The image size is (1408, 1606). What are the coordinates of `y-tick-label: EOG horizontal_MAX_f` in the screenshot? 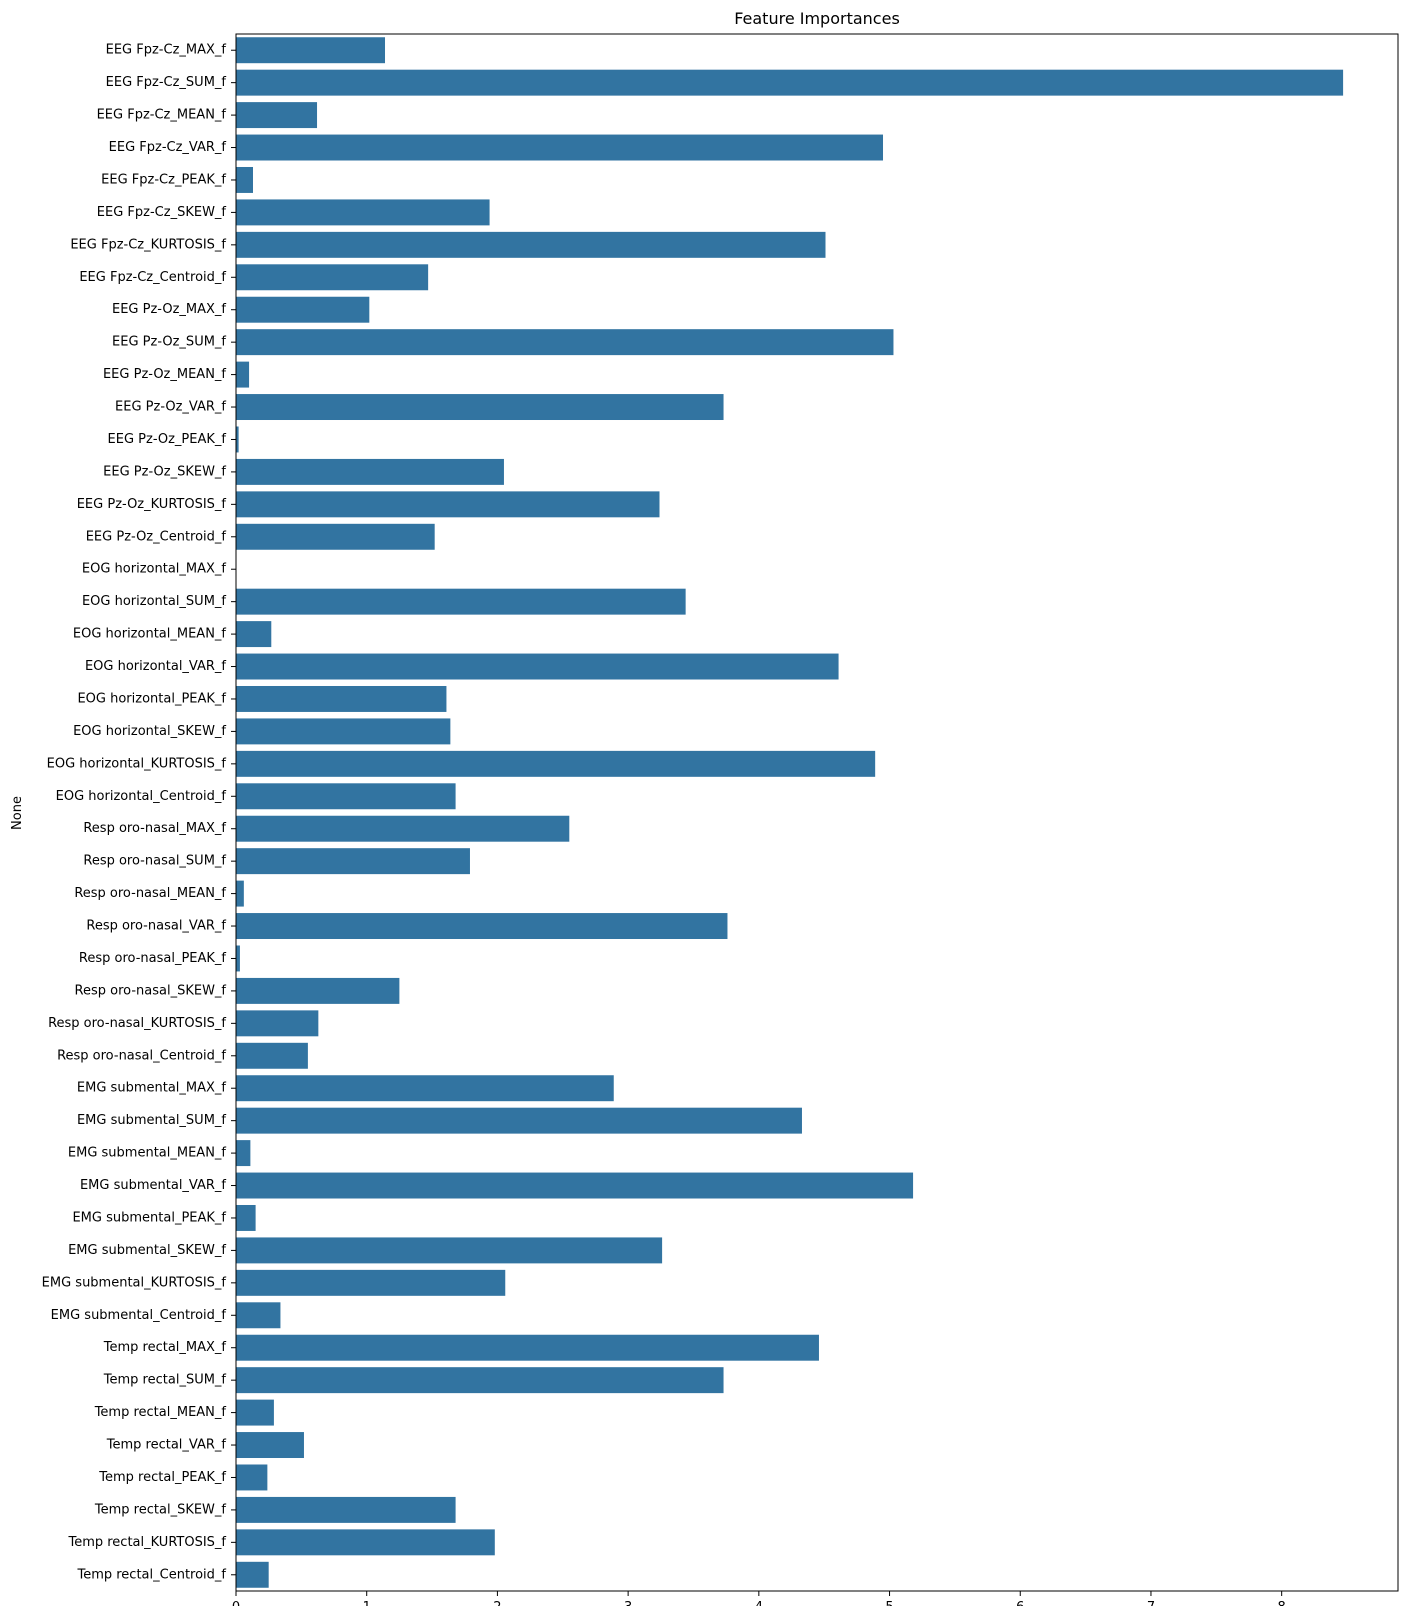 It's located at (154, 569).